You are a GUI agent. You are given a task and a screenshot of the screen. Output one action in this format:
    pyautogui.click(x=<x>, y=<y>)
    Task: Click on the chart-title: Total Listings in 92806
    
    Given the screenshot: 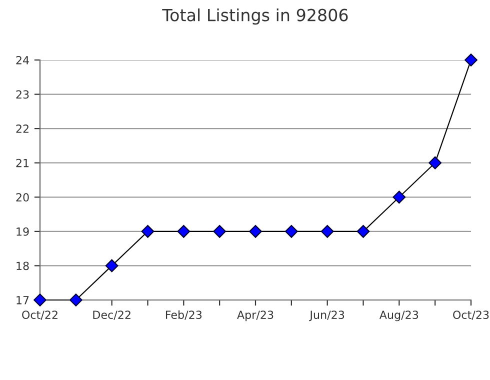 What is the action you would take?
    pyautogui.click(x=255, y=16)
    